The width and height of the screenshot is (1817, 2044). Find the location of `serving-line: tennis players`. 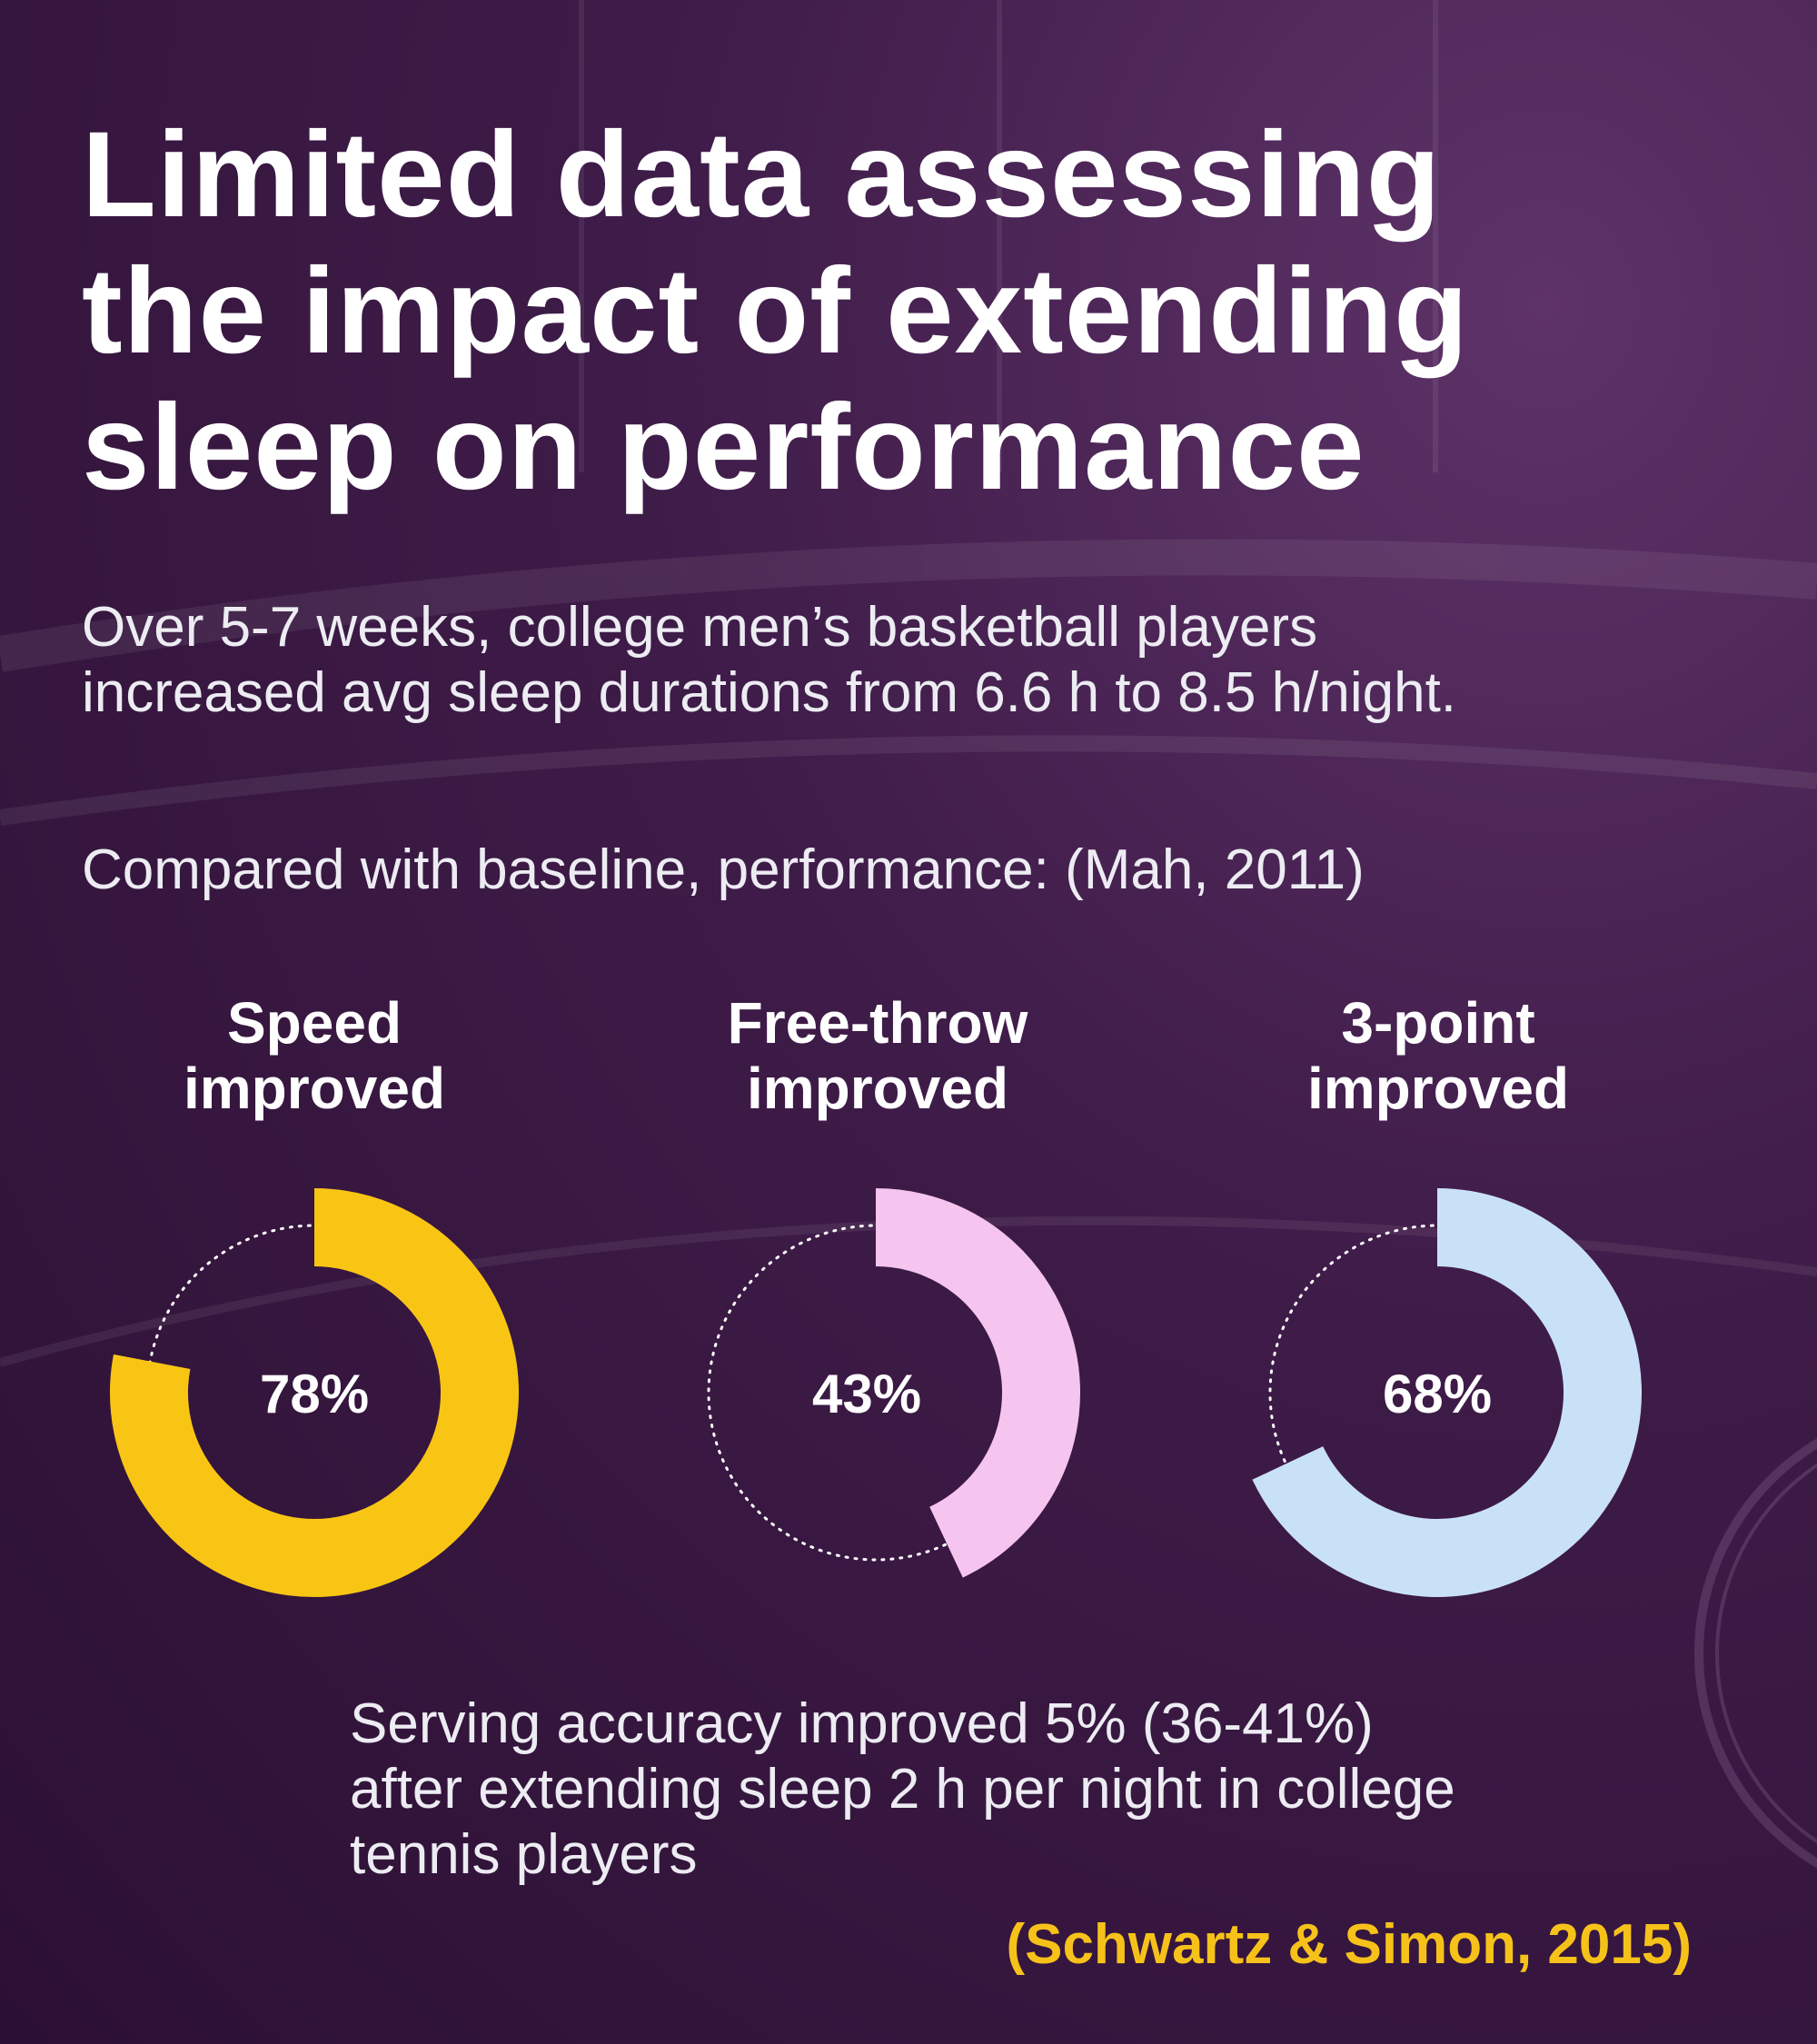

serving-line: tennis players is located at coordinates (524, 1855).